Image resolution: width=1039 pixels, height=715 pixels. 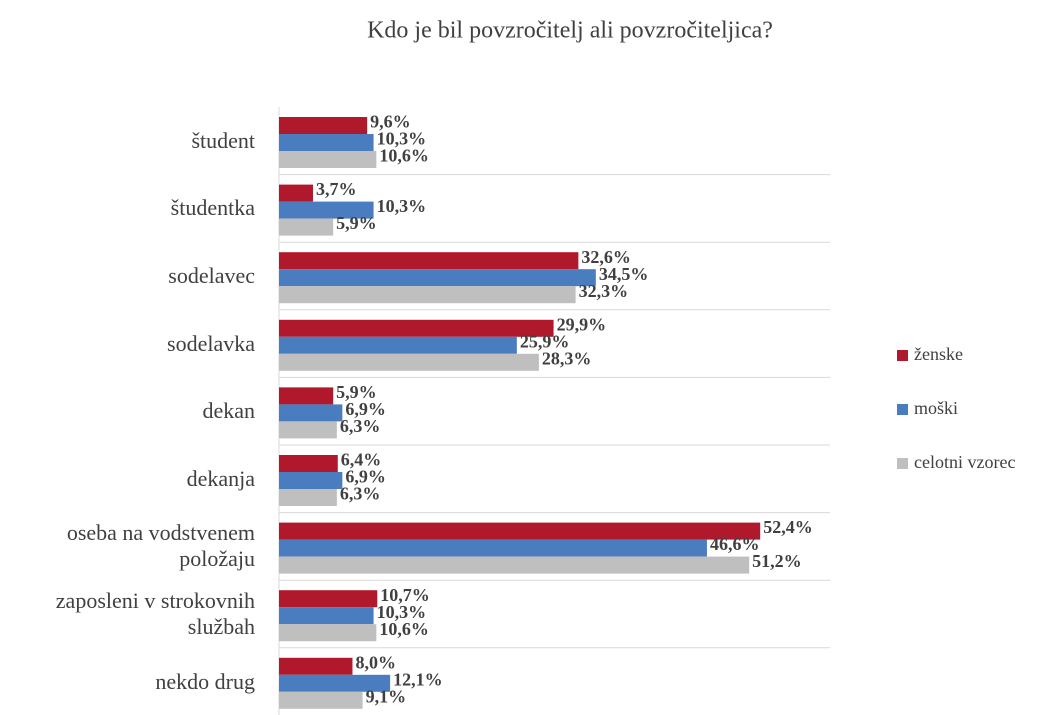 What do you see at coordinates (386, 696) in the screenshot?
I see `data-label: 9,1%` at bounding box center [386, 696].